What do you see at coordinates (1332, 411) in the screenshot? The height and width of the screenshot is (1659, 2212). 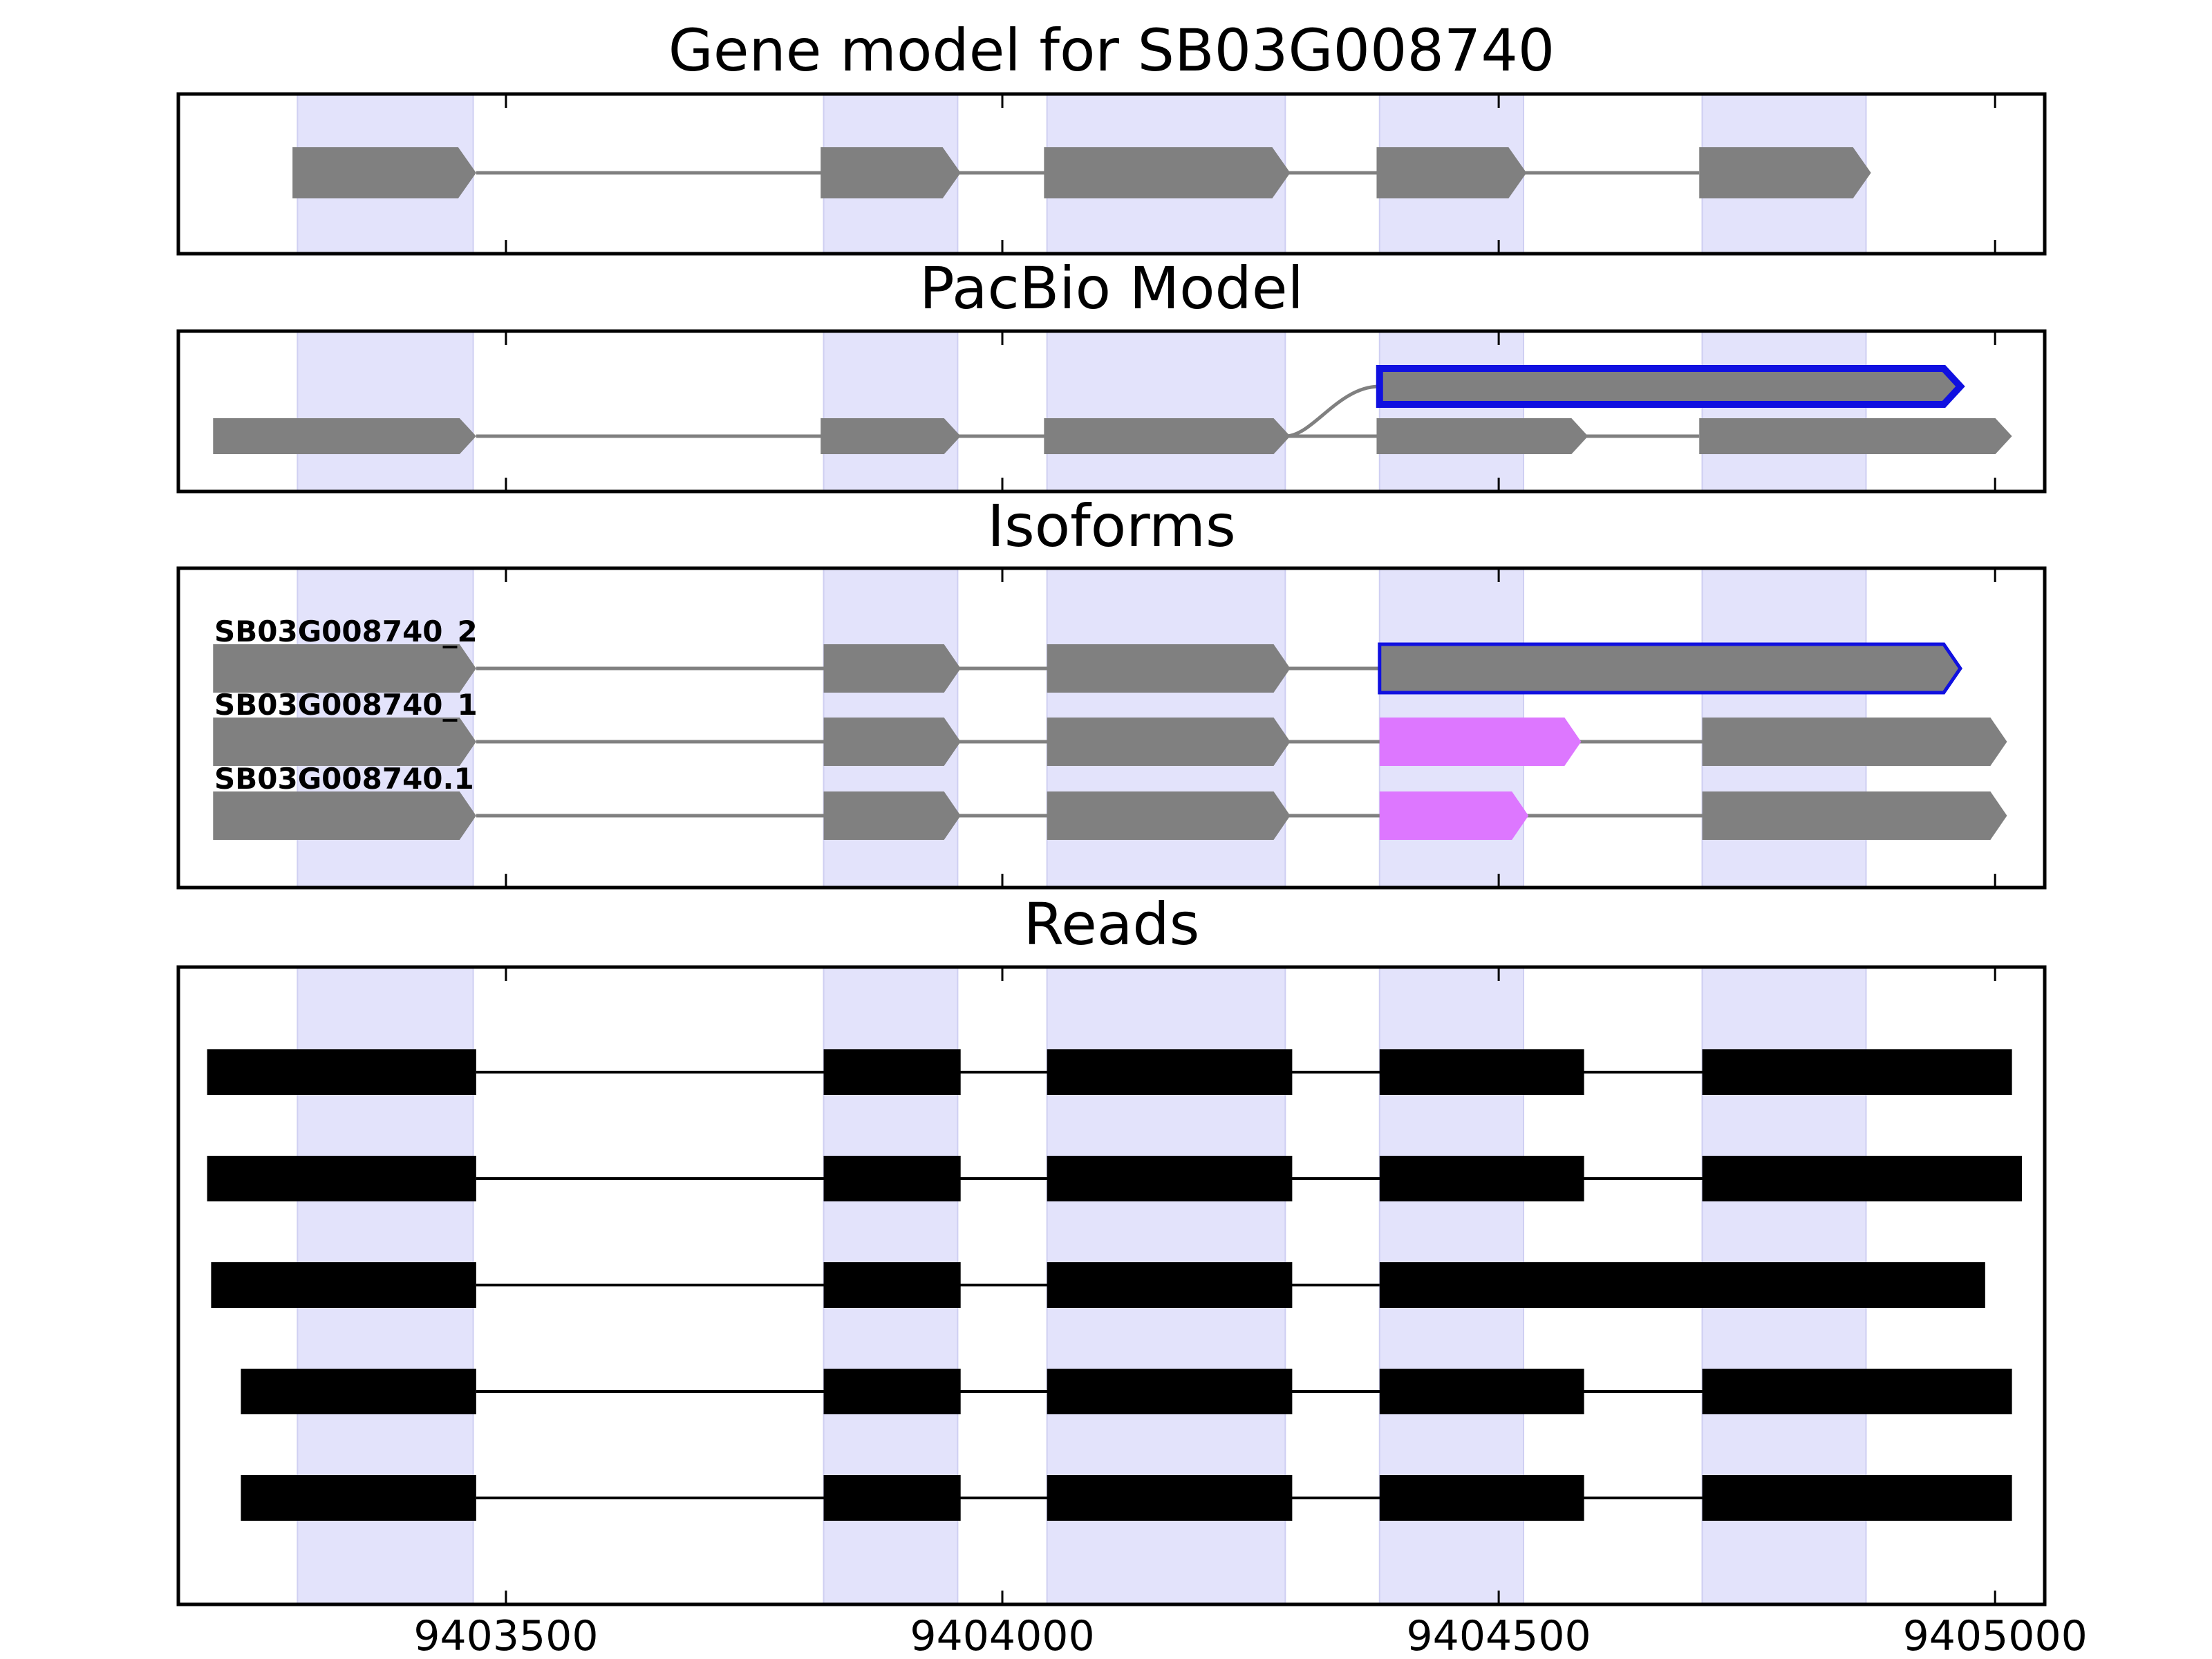 I see `branch-connector` at bounding box center [1332, 411].